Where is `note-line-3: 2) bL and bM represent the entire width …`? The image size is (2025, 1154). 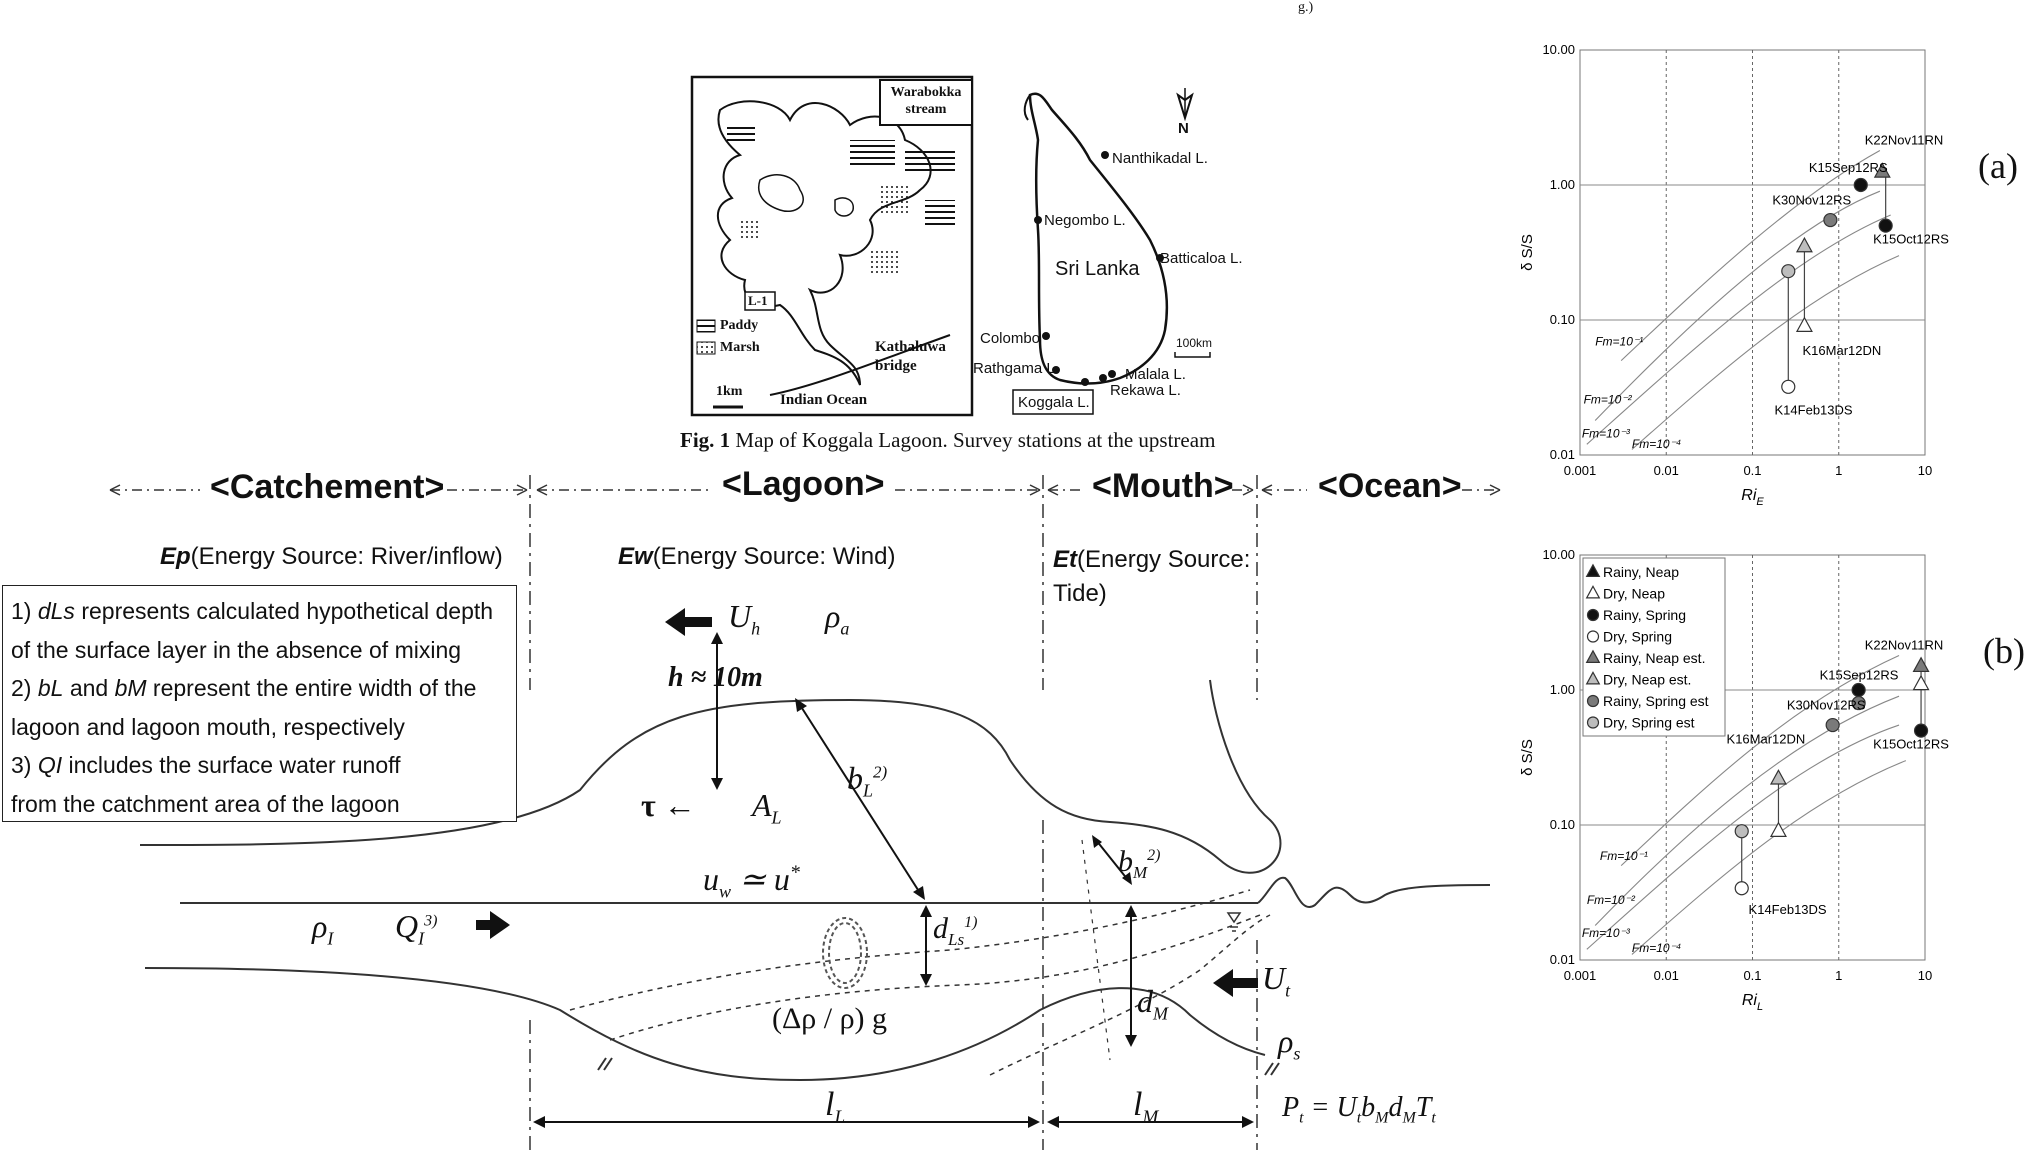 note-line-3: 2) bL and bM represent the entire width … is located at coordinates (244, 688).